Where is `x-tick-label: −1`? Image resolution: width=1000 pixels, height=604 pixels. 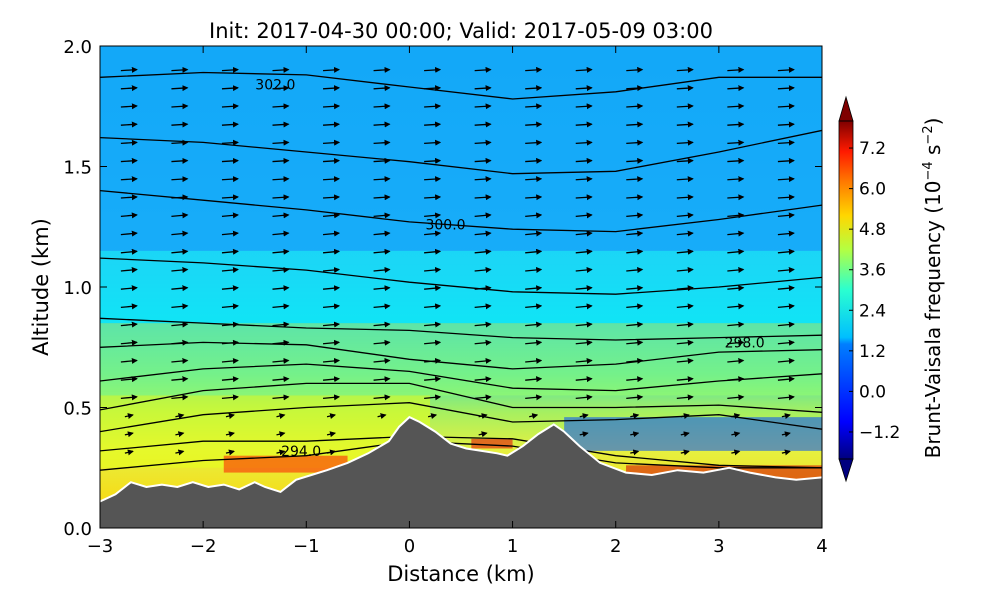
x-tick-label: −1 is located at coordinates (306, 546).